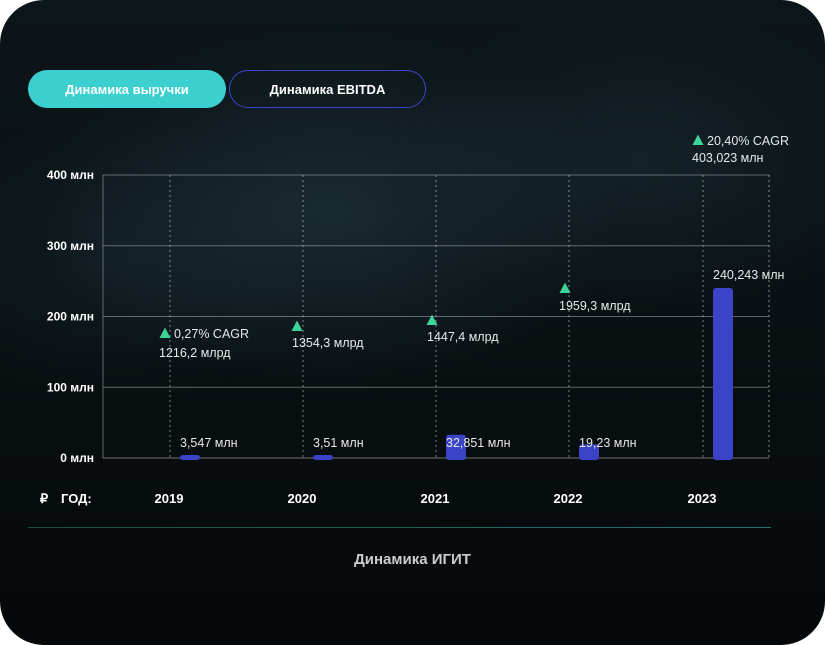 The image size is (825, 645). What do you see at coordinates (70, 246) in the screenshot?
I see `y-tick-label: 300 млн` at bounding box center [70, 246].